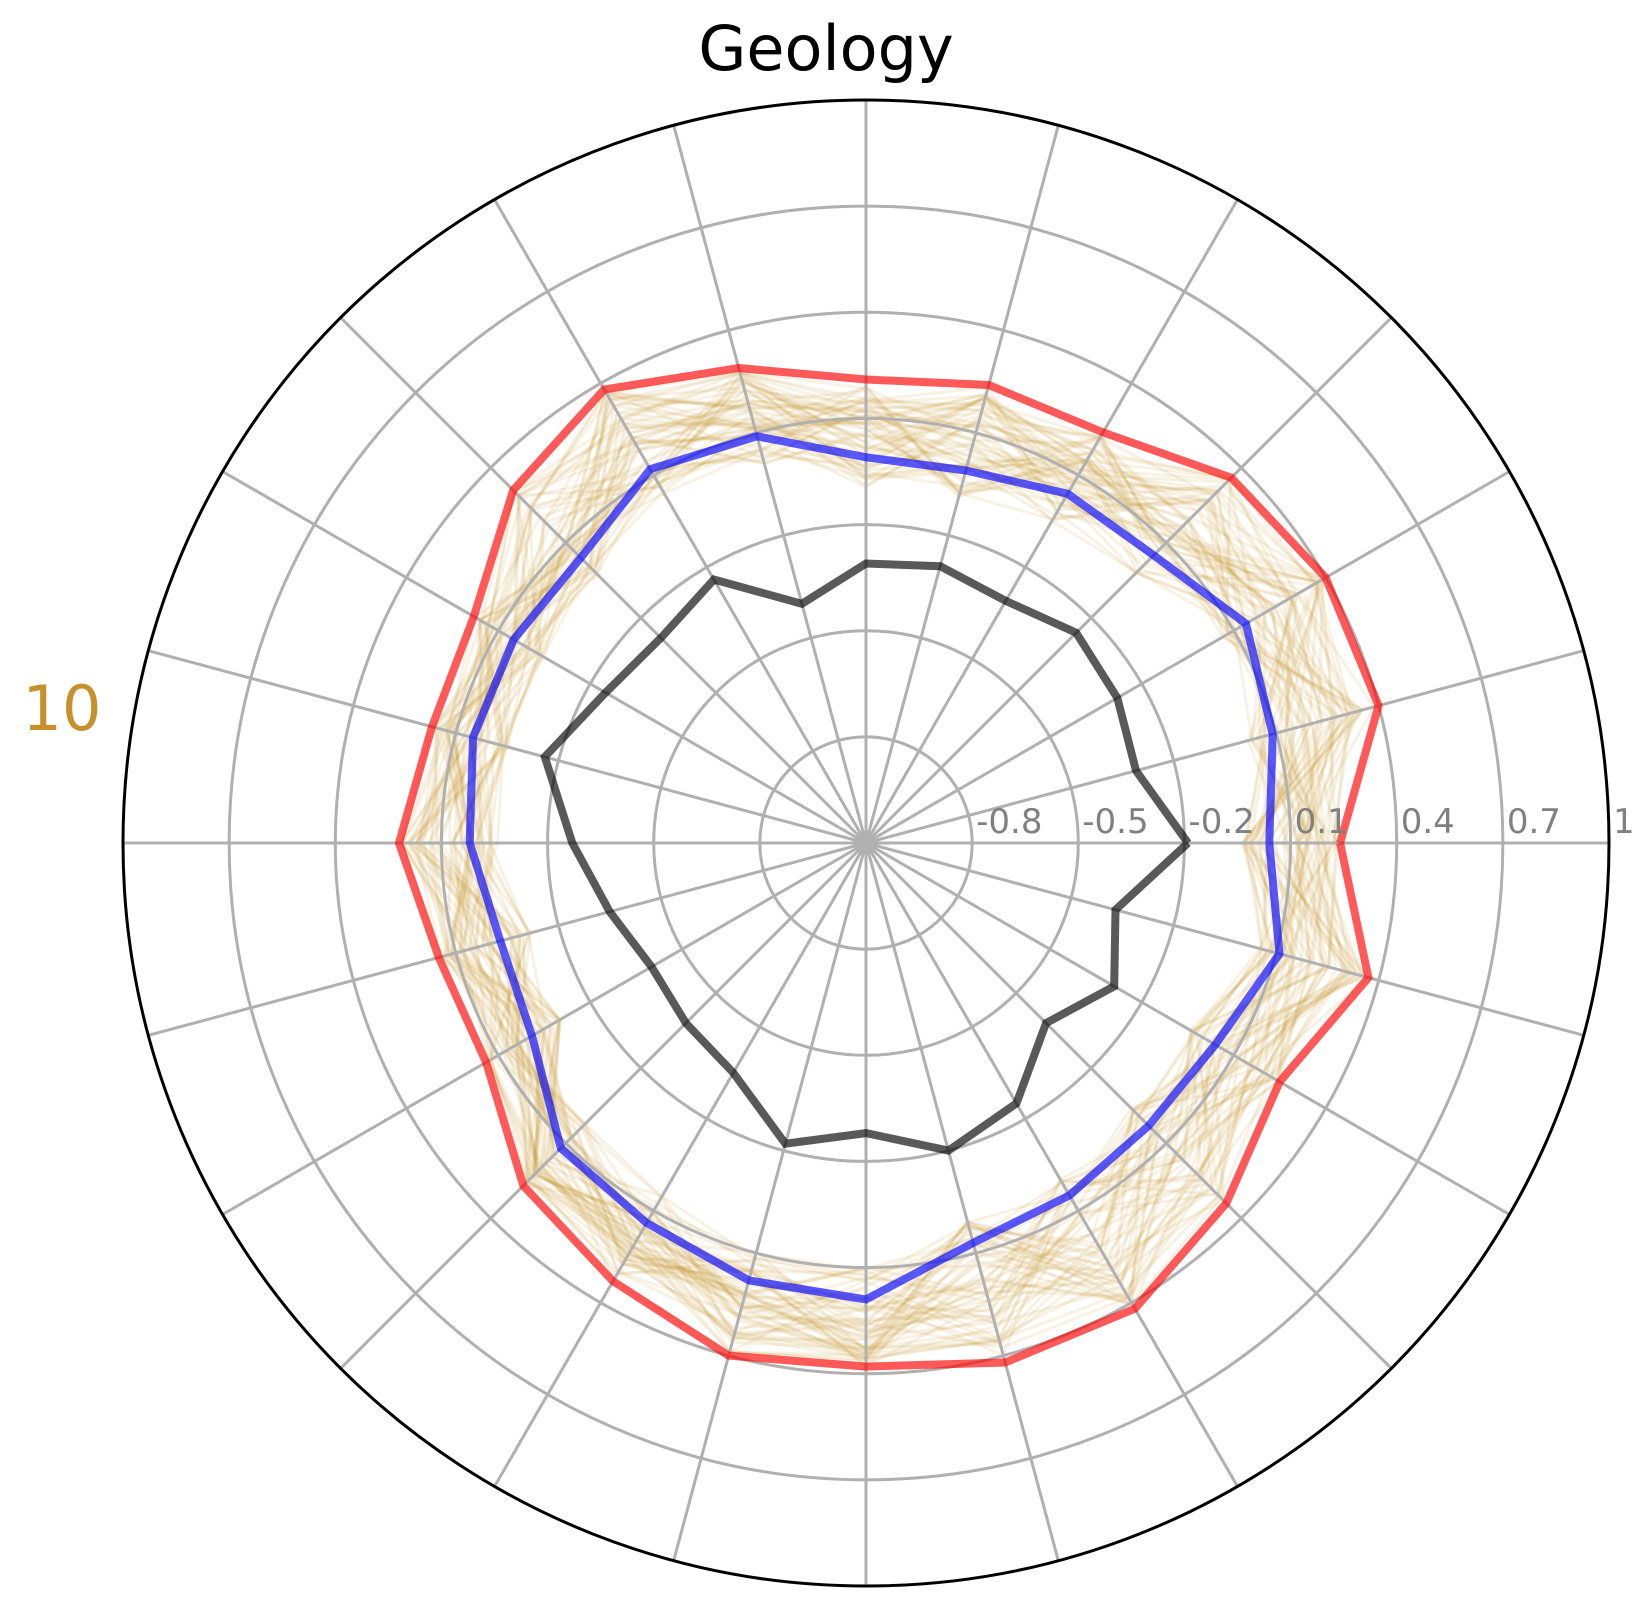 The width and height of the screenshot is (1652, 1603). I want to click on side-label: 10, so click(62, 708).